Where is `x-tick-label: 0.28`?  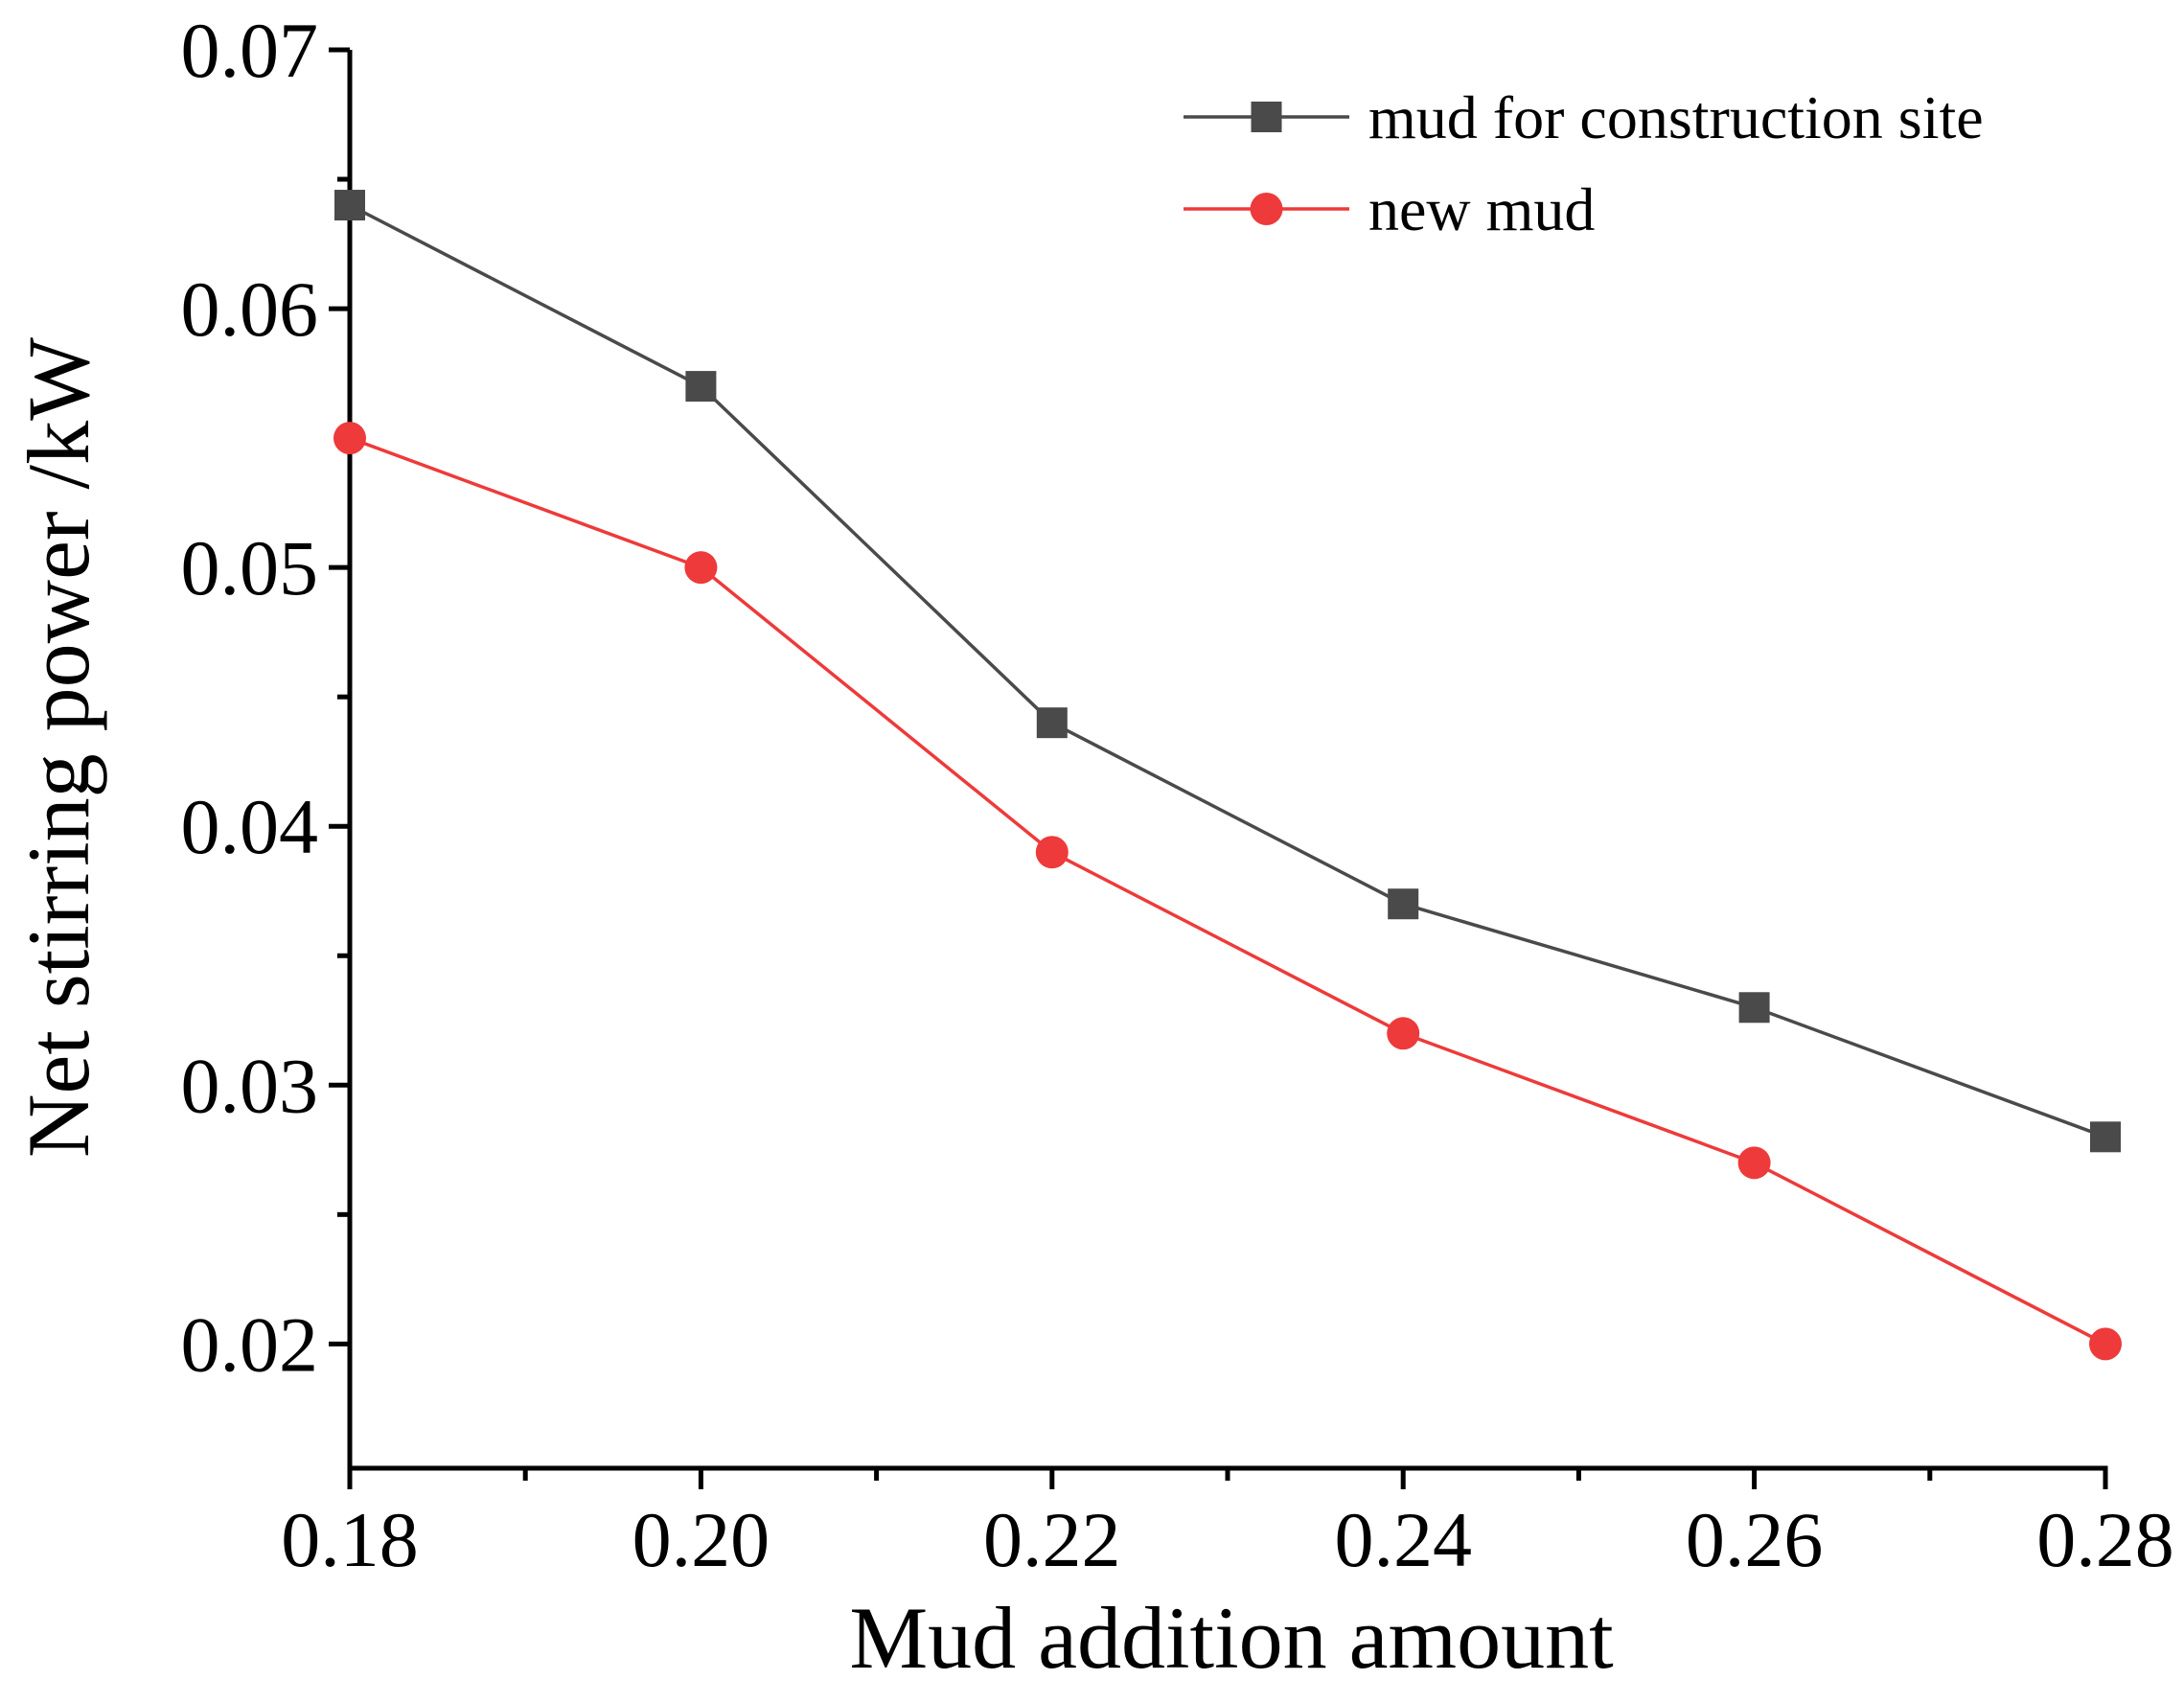 x-tick-label: 0.28 is located at coordinates (2105, 1539).